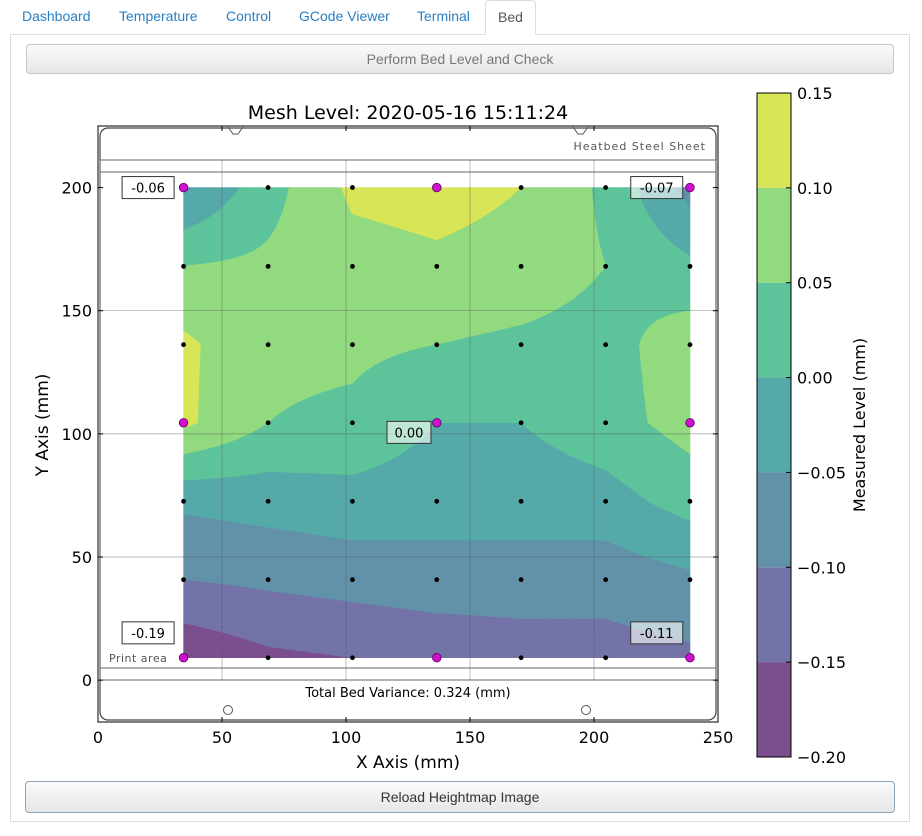 The width and height of the screenshot is (922, 836). Describe the element at coordinates (87, 680) in the screenshot. I see `y-tick-label: 0` at that location.